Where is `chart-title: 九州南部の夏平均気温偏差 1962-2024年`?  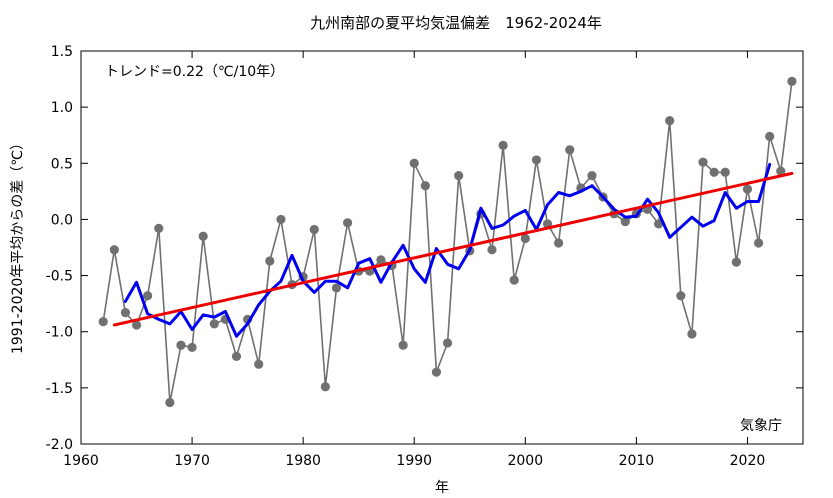 chart-title: 九州南部の夏平均気温偏差 1962-2024年 is located at coordinates (456, 23).